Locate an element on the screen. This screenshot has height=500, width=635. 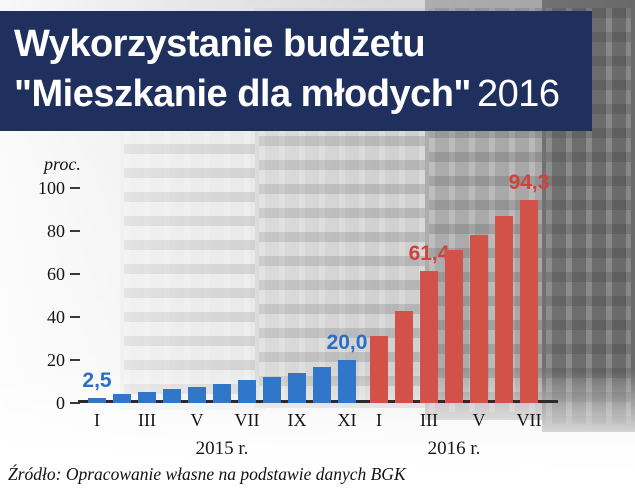
group-caption: 2015 r. is located at coordinates (222, 448).